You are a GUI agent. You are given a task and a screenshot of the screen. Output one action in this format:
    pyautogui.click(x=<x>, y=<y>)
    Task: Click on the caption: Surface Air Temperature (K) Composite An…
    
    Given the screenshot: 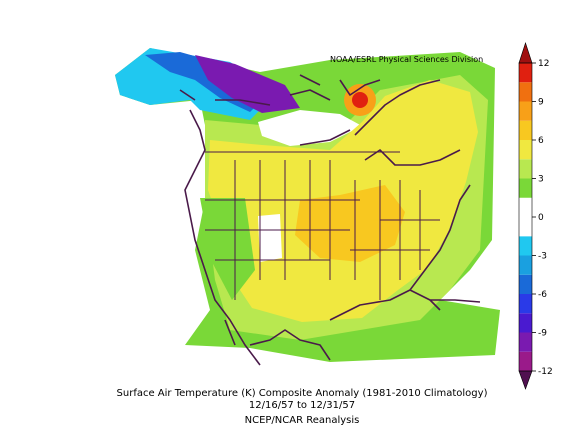 What is the action you would take?
    pyautogui.click(x=302, y=393)
    